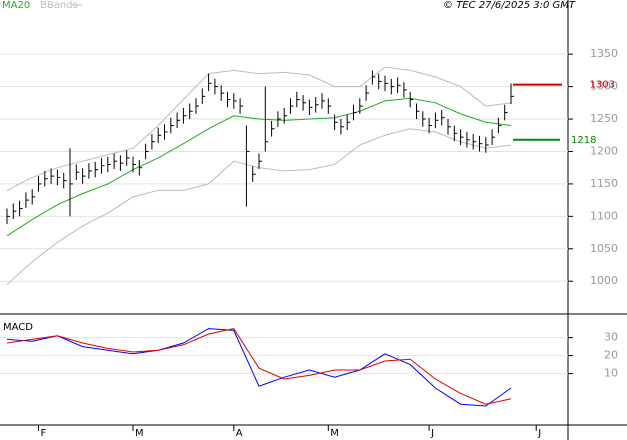 Image resolution: width=627 pixels, height=440 pixels. I want to click on y-tick-label: 30, so click(611, 337).